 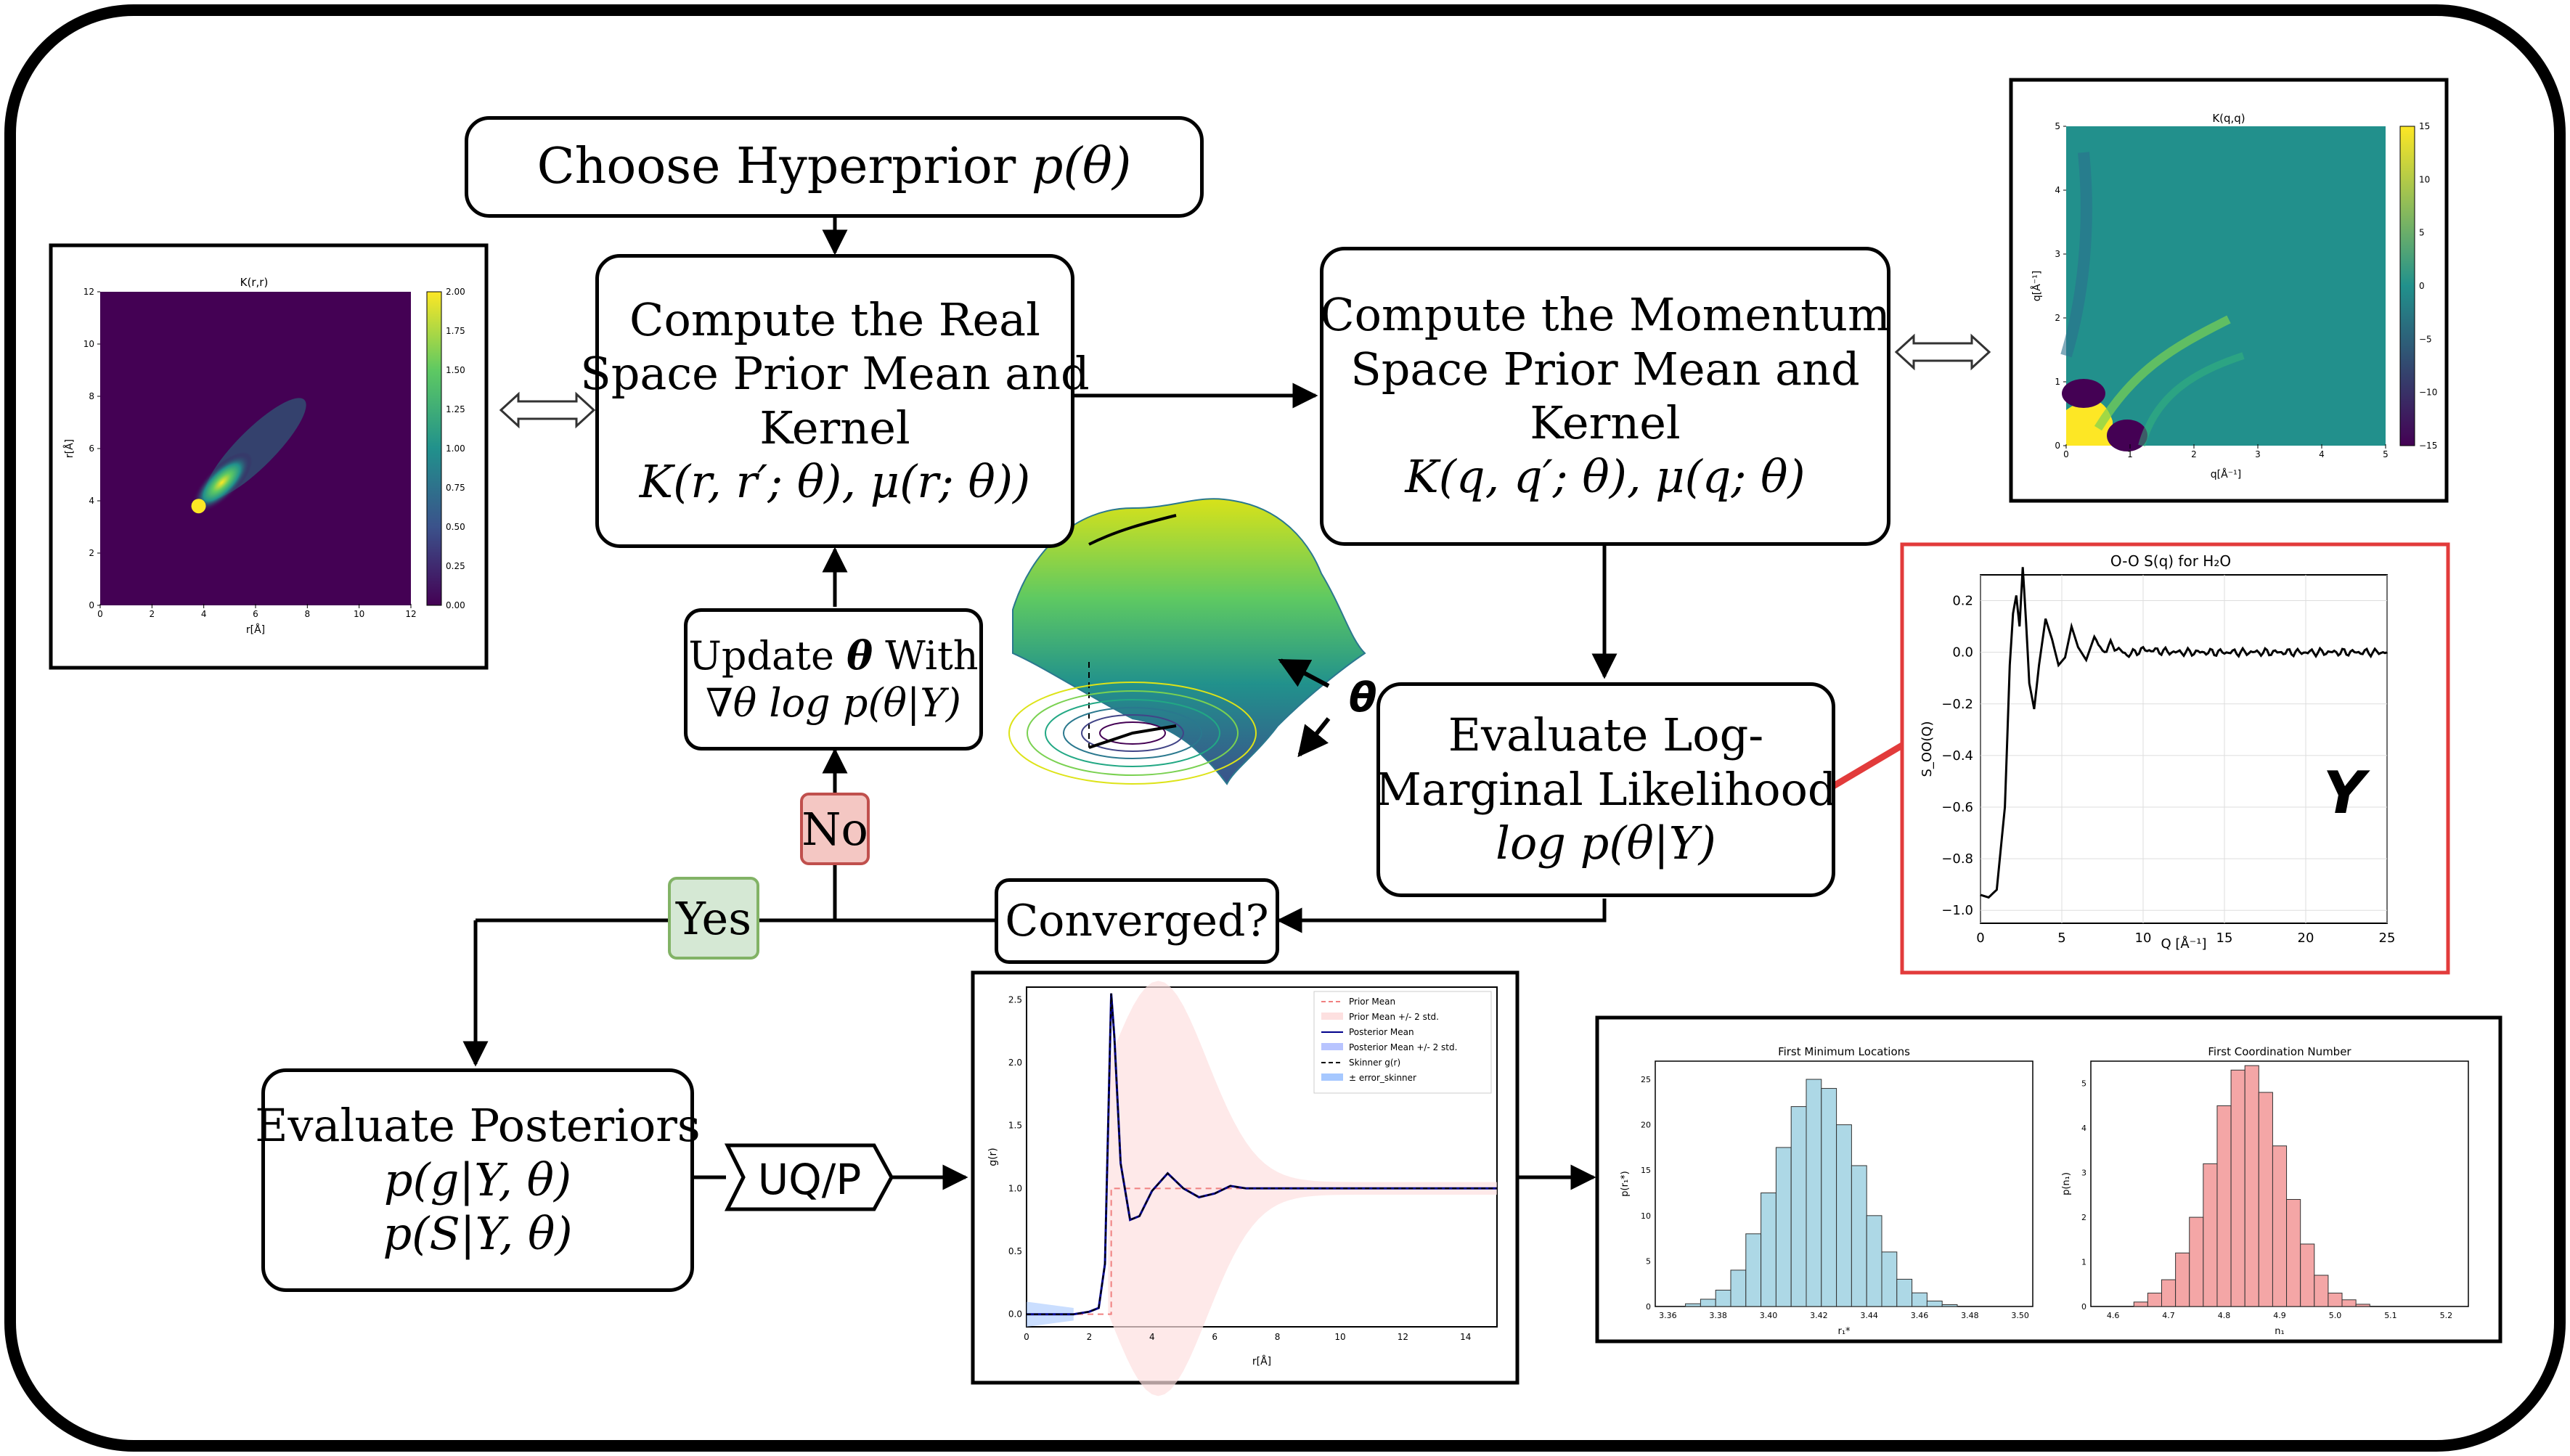 What do you see at coordinates (1980, 938) in the screenshot?
I see `sq-xtick-label: 0` at bounding box center [1980, 938].